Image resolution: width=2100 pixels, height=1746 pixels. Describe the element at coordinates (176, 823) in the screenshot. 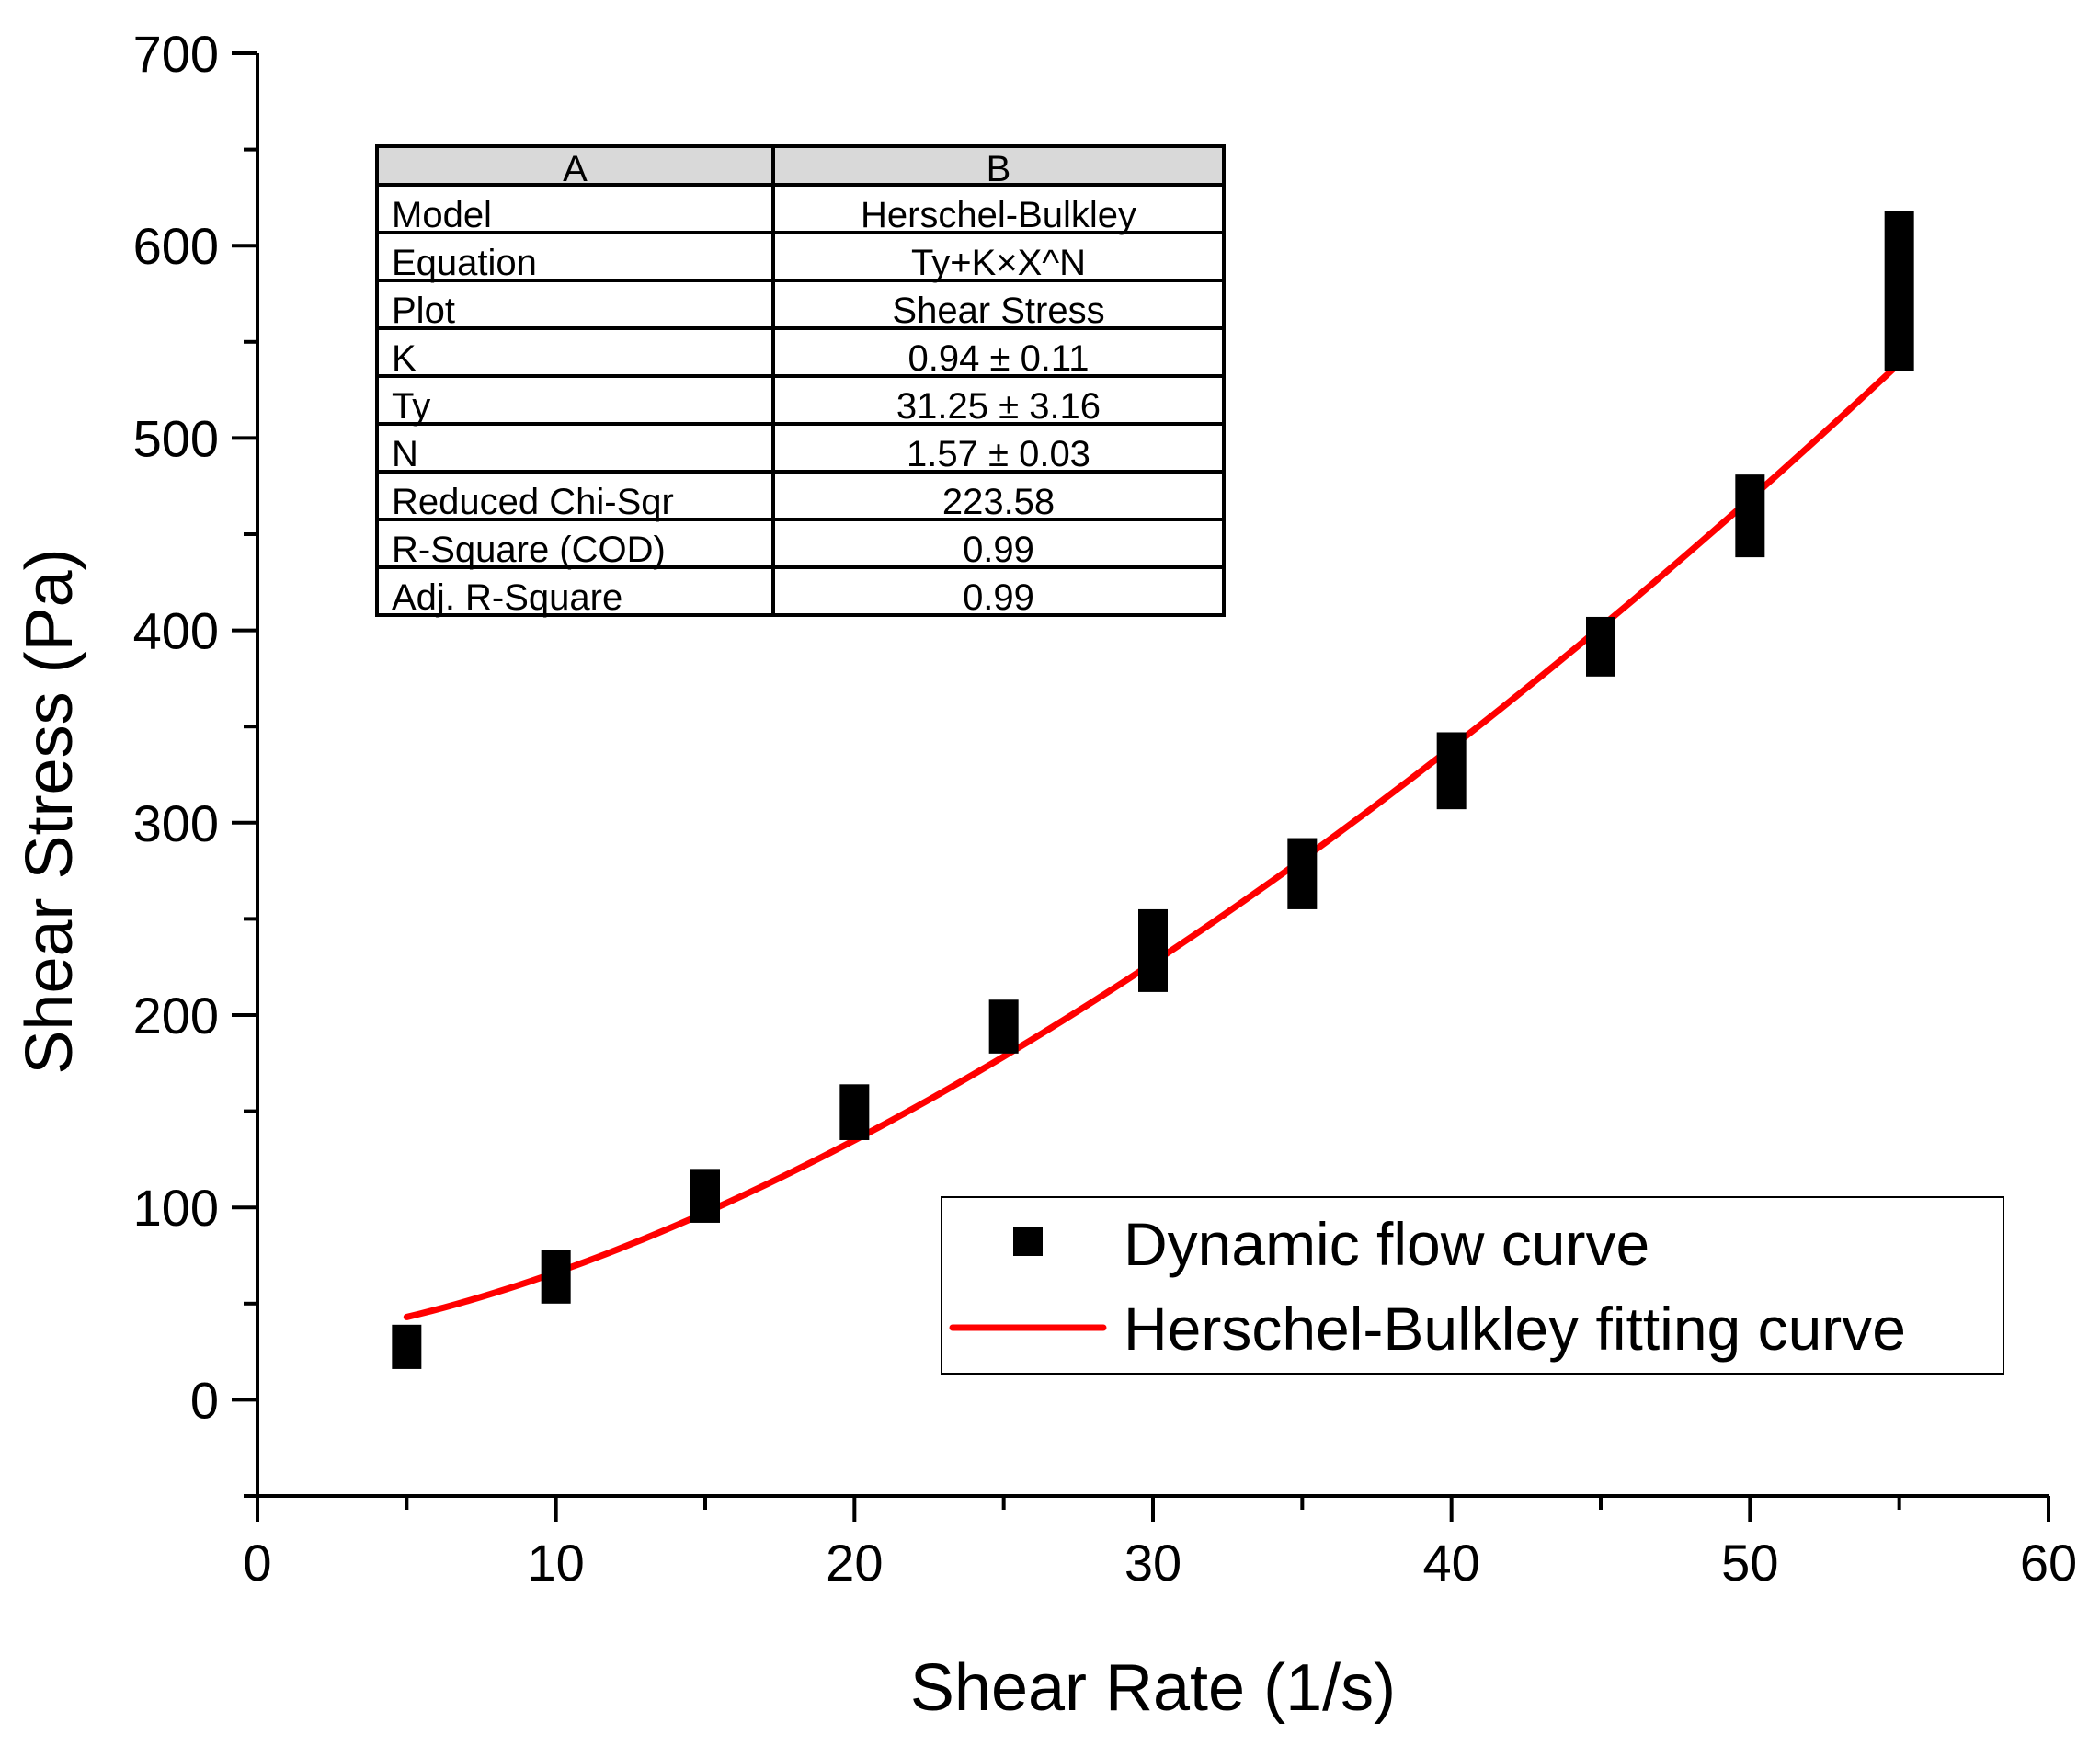

I see `y-tick-label-300: 300` at that location.